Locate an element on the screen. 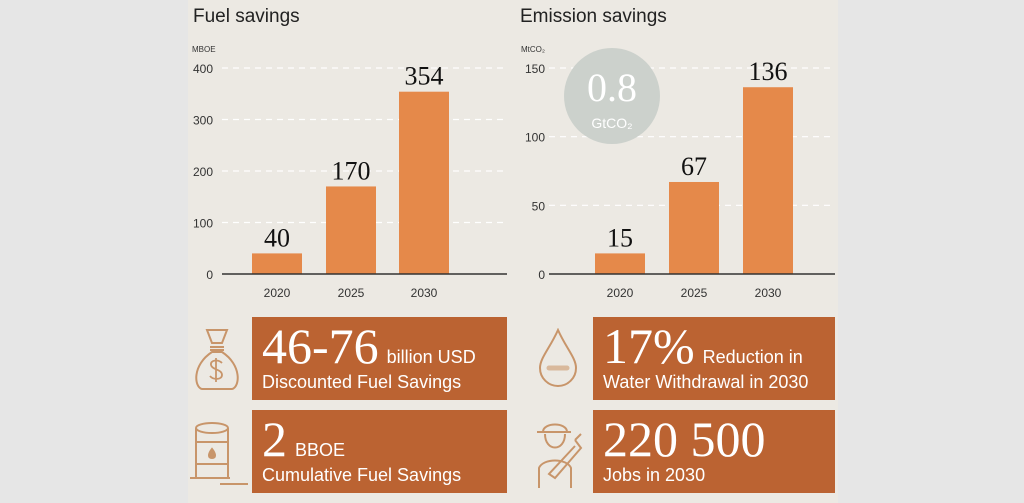  stat-value: 2 is located at coordinates (274, 439).